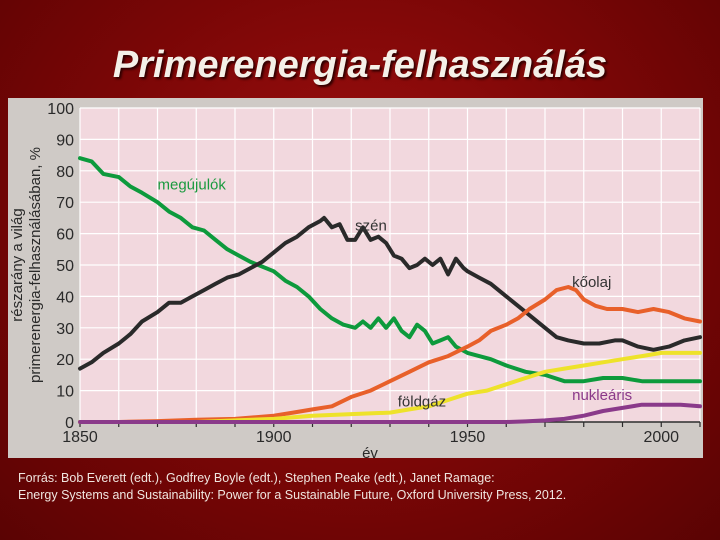  What do you see at coordinates (65, 172) in the screenshot?
I see `y-tick-label-80: 80` at bounding box center [65, 172].